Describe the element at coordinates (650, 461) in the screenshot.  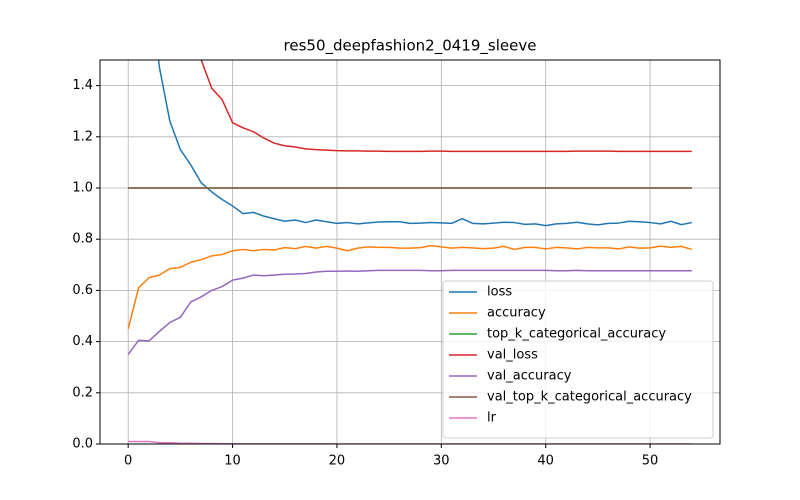
I see `x-tick-label: 50` at that location.